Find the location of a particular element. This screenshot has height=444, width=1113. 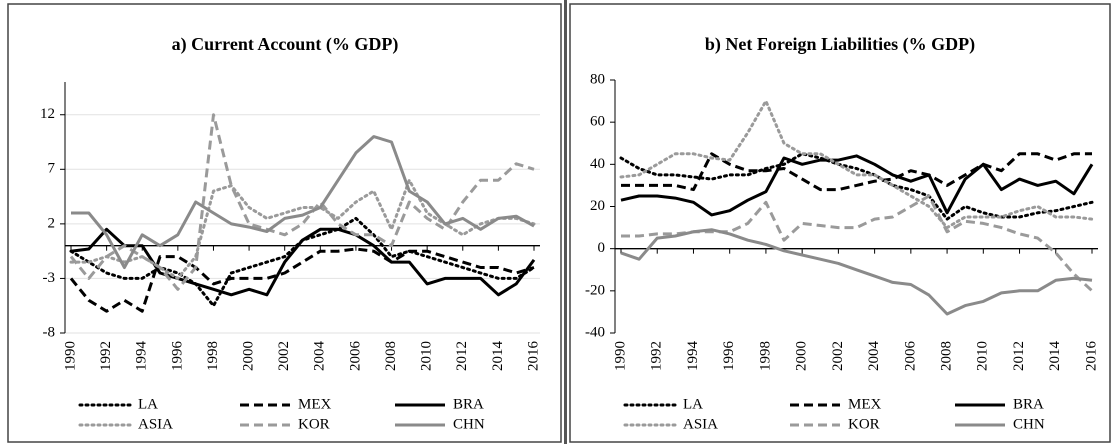

y-tick-label: 80 is located at coordinates (597, 79).